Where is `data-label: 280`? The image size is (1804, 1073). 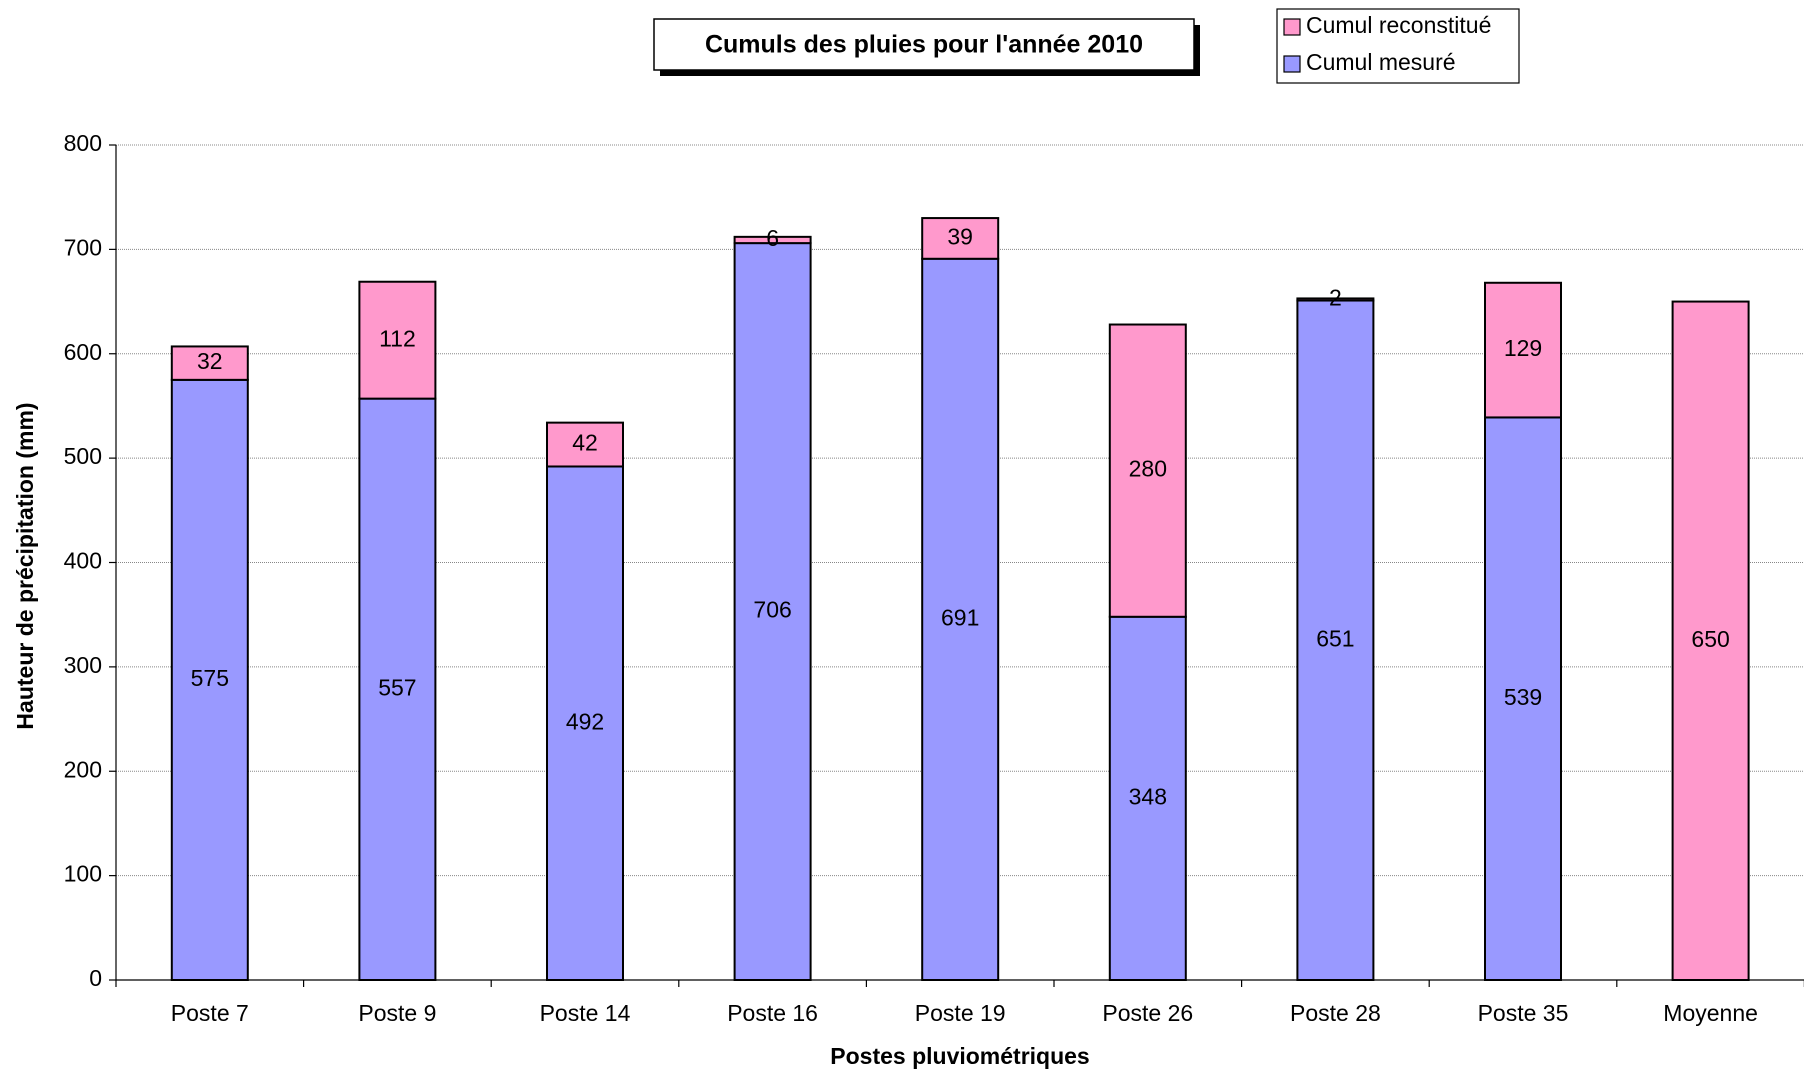 data-label: 280 is located at coordinates (1148, 469).